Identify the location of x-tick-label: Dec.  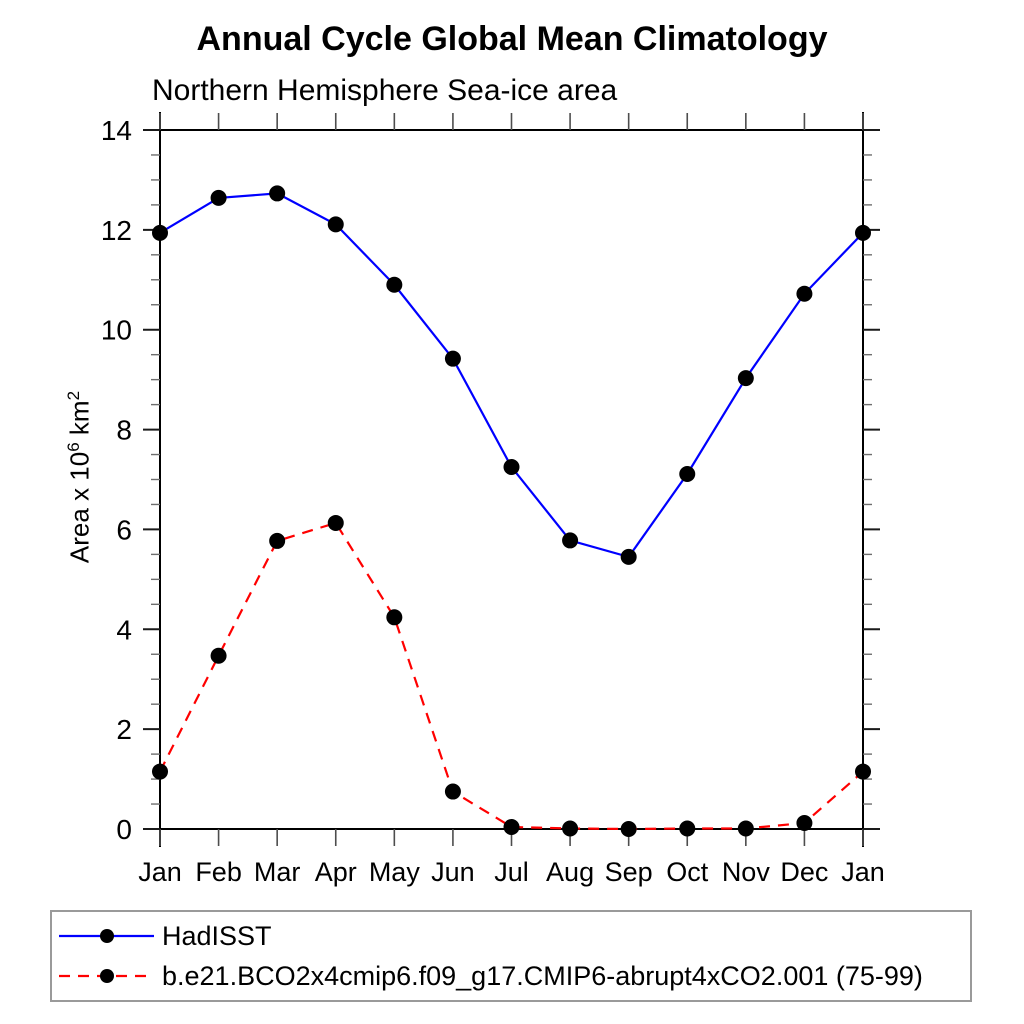
(804, 872).